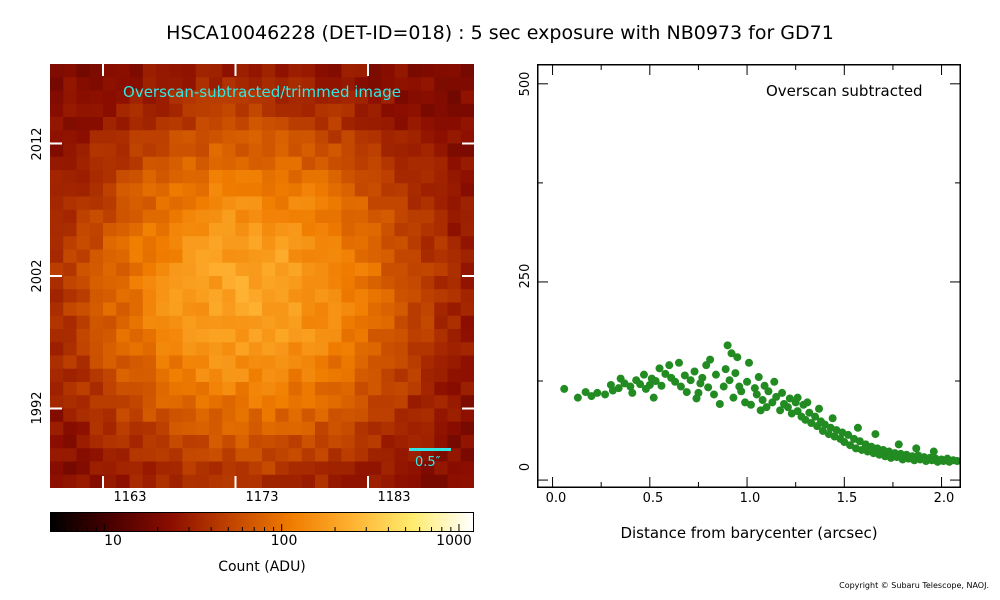 This screenshot has width=1000, height=600. Describe the element at coordinates (37, 408) in the screenshot. I see `heatmap-y-tick-label: 1992` at that location.